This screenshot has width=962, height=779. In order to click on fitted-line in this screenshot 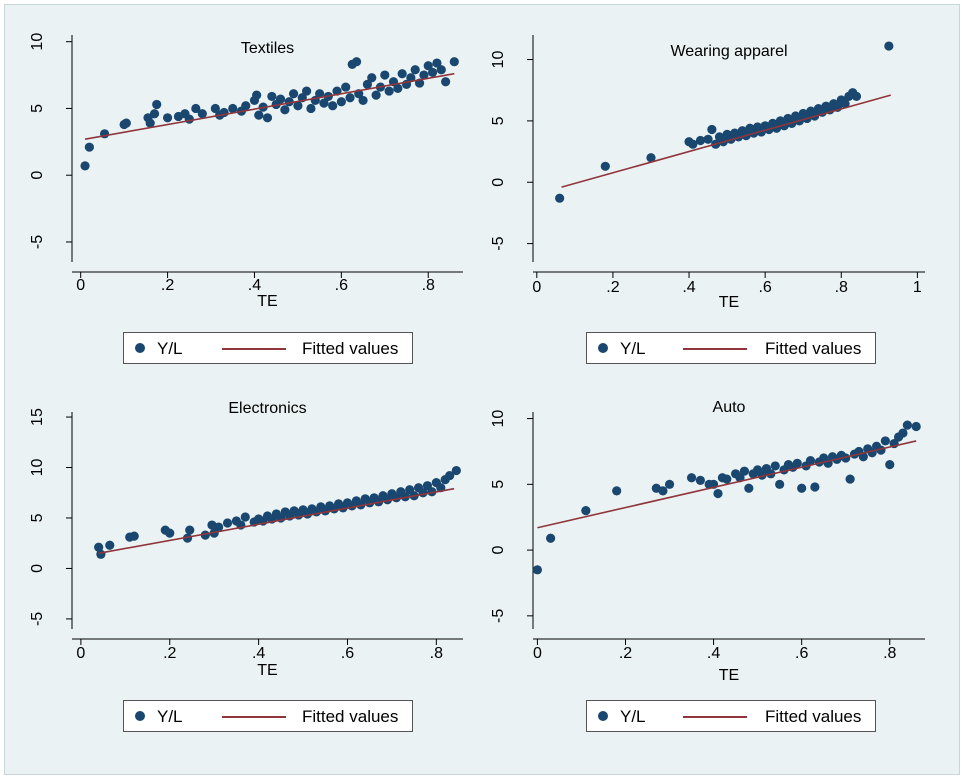, I will do `click(727, 484)`.